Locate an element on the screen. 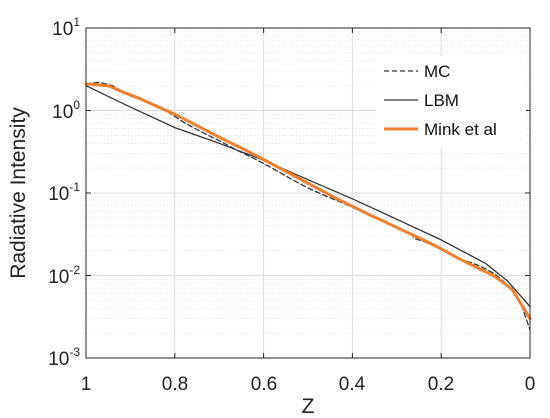  y-tick-label: 10¹ is located at coordinates (66, 27).